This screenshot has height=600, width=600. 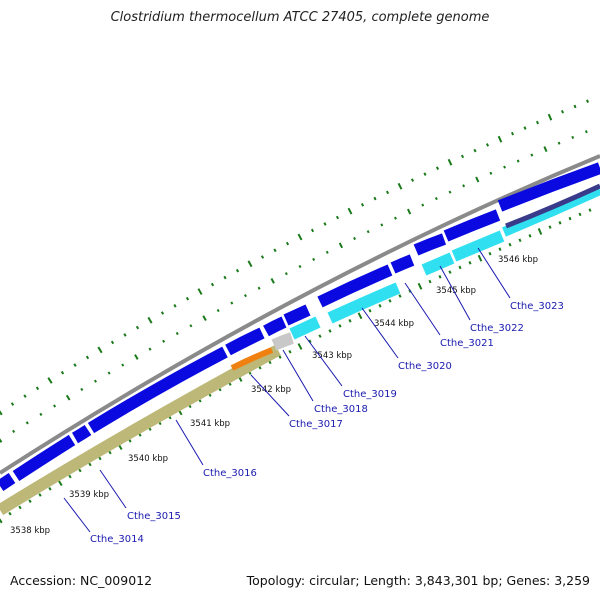 What do you see at coordinates (252, 359) in the screenshot?
I see `orange-feature` at bounding box center [252, 359].